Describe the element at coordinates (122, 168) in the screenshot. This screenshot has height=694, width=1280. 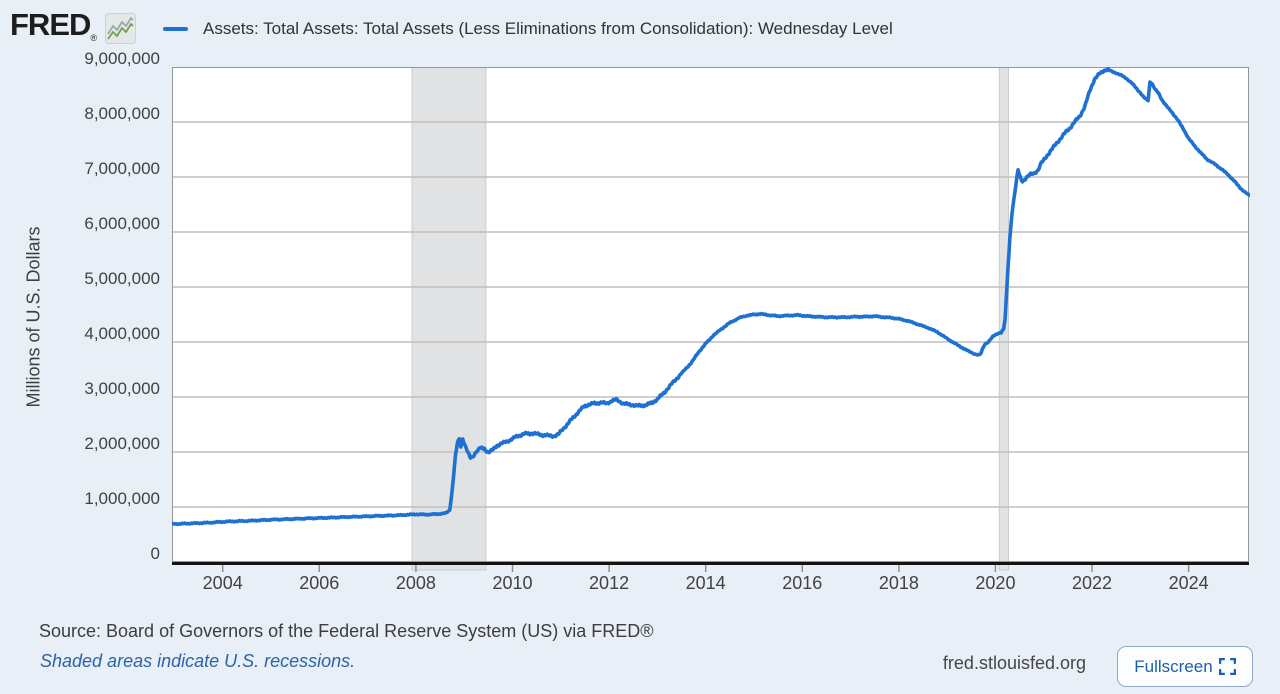
I see `y-tick-label: 7,000,000` at that location.